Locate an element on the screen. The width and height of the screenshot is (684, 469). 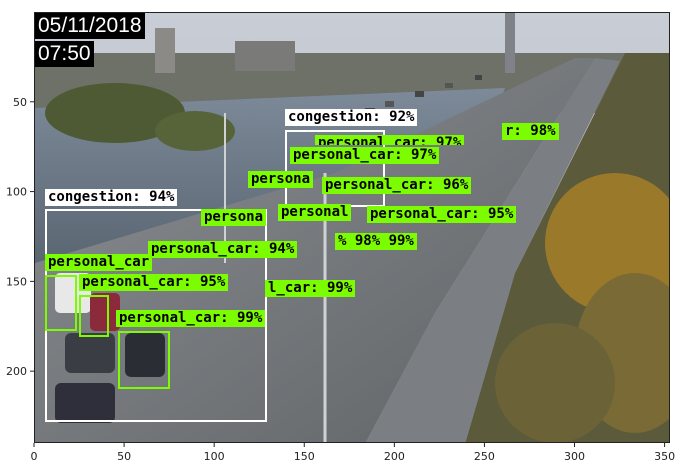
x-tick-label: 250 is located at coordinates (484, 456).